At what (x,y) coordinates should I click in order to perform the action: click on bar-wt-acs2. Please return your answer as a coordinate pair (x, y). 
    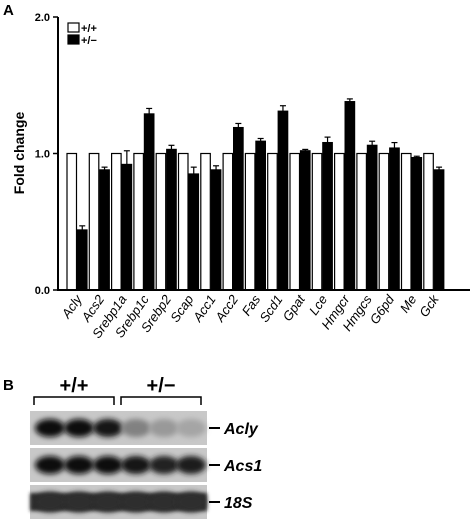
    Looking at the image, I should click on (94, 221).